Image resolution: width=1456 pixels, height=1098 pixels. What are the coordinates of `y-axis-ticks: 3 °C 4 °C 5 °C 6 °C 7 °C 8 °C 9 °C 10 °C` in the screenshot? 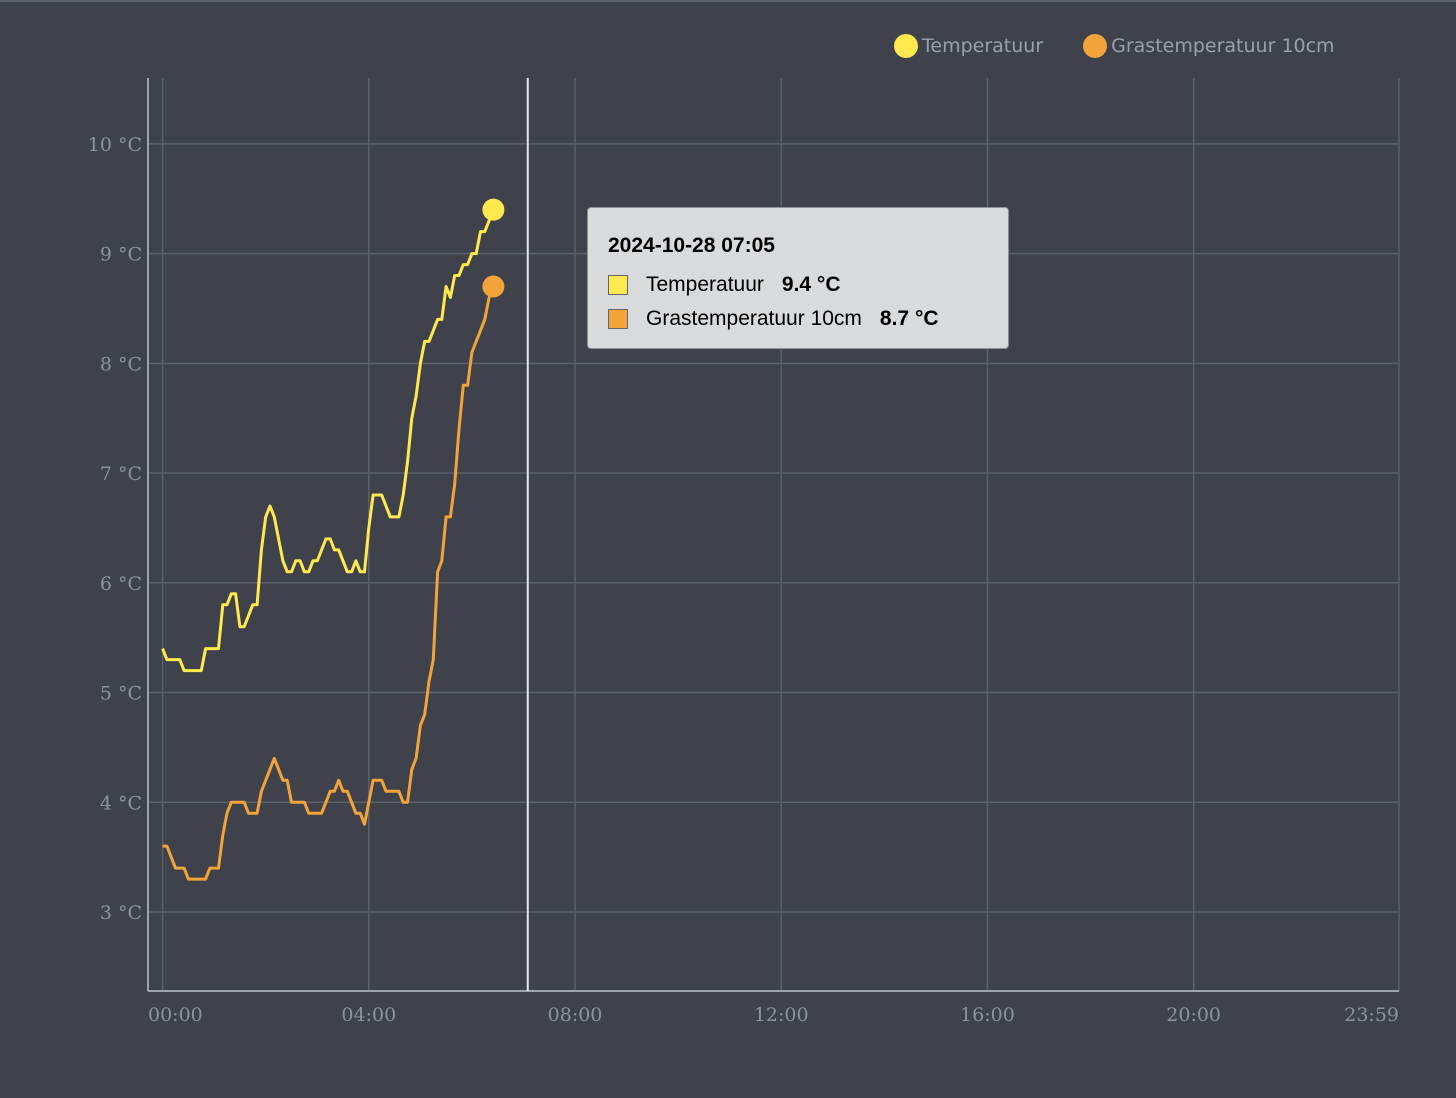 It's located at (115, 529).